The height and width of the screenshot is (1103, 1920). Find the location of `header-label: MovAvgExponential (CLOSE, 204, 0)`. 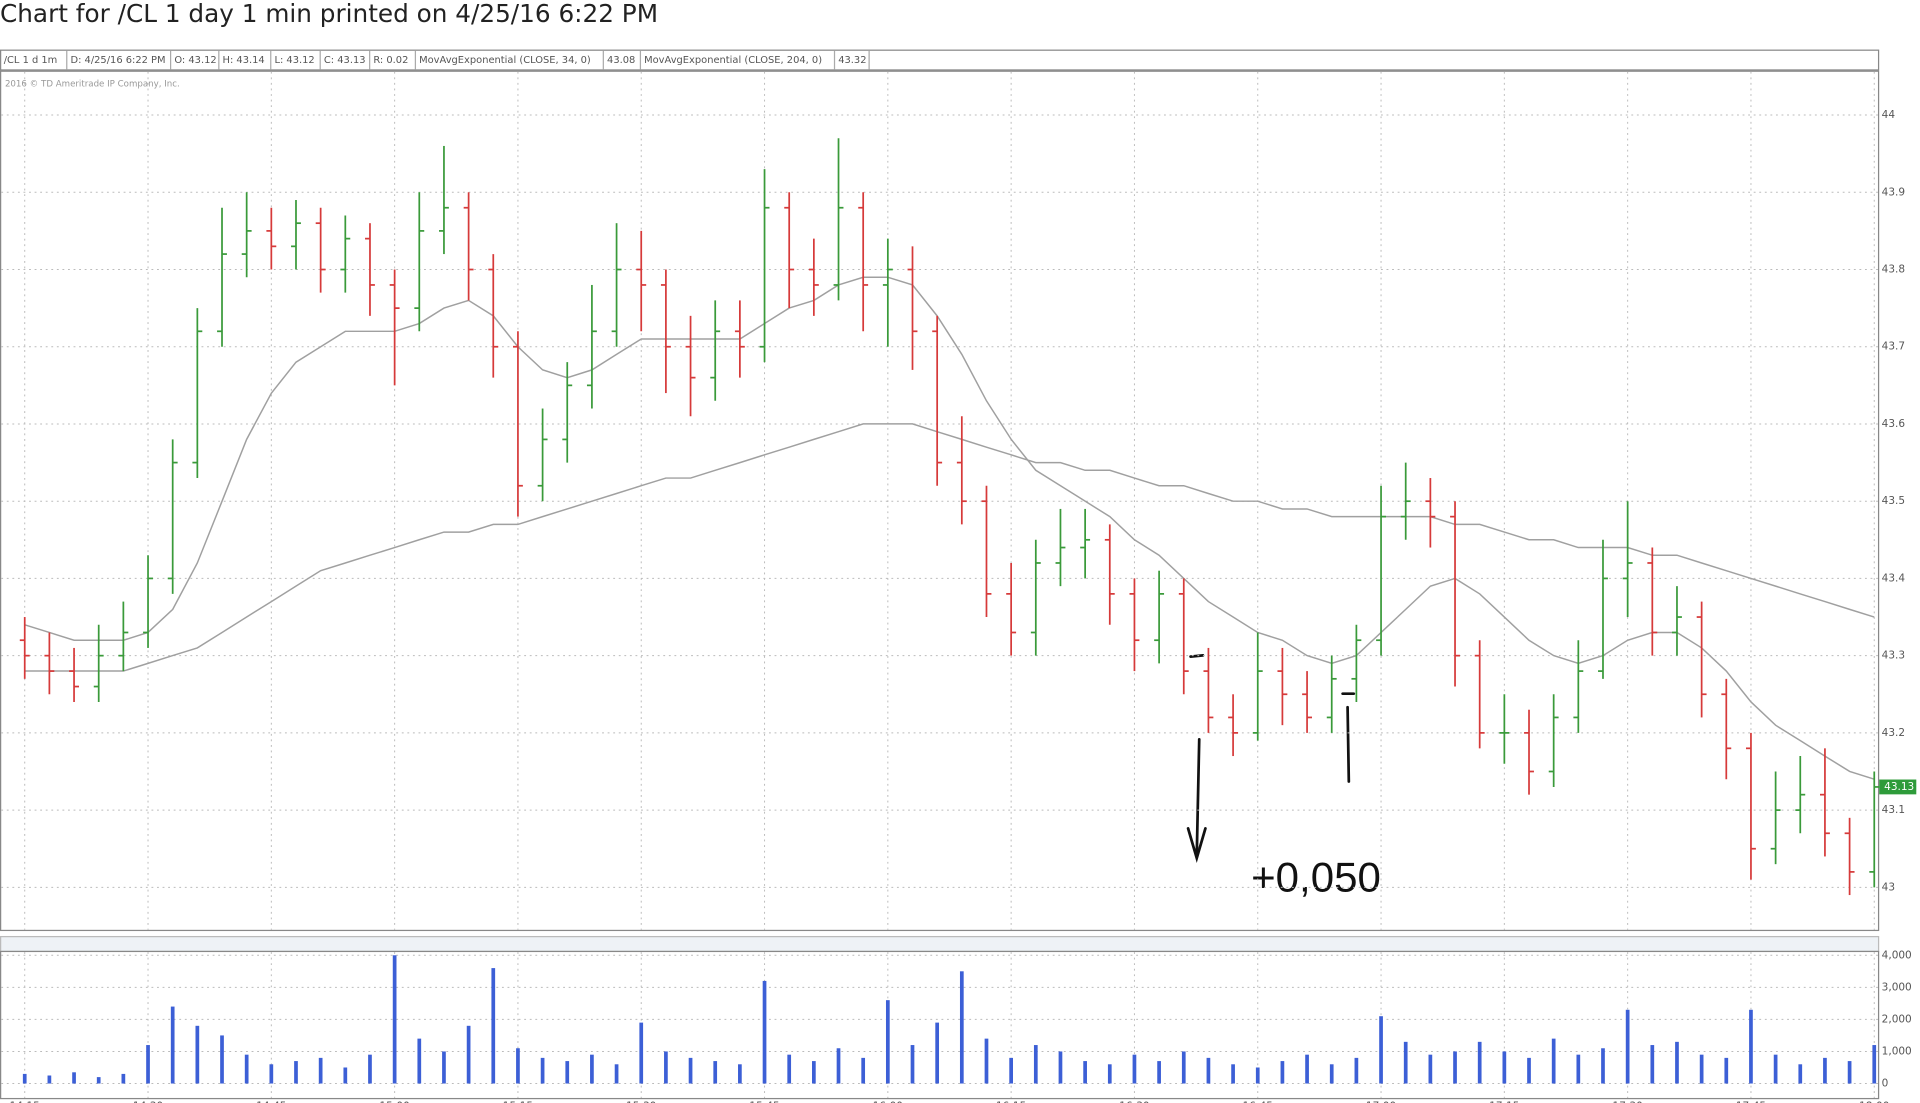

header-label: MovAvgExponential (CLOSE, 204, 0) is located at coordinates (733, 60).